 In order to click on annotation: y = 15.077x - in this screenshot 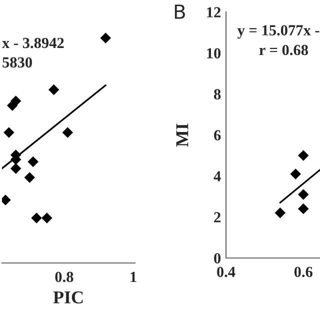, I will do `click(278, 32)`.